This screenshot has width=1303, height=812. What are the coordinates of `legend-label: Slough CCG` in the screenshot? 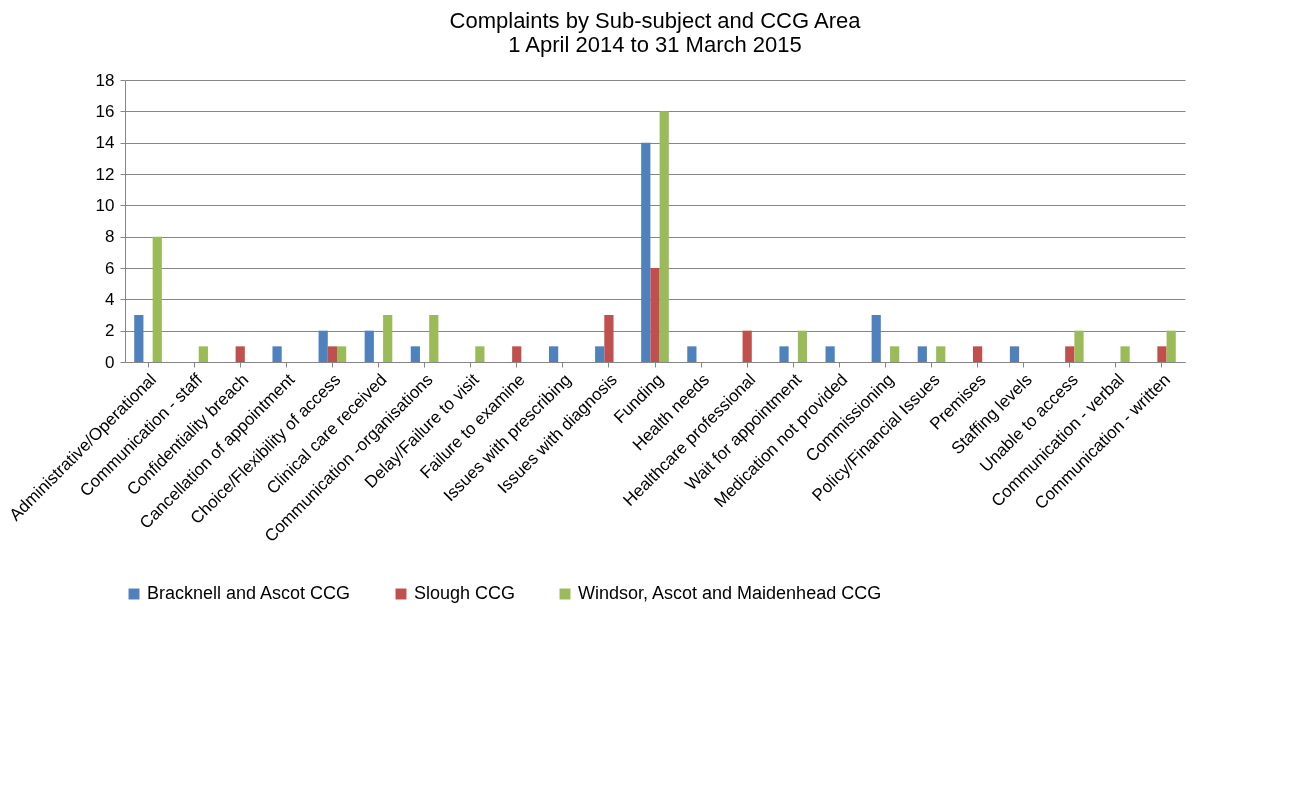 It's located at (465, 593).